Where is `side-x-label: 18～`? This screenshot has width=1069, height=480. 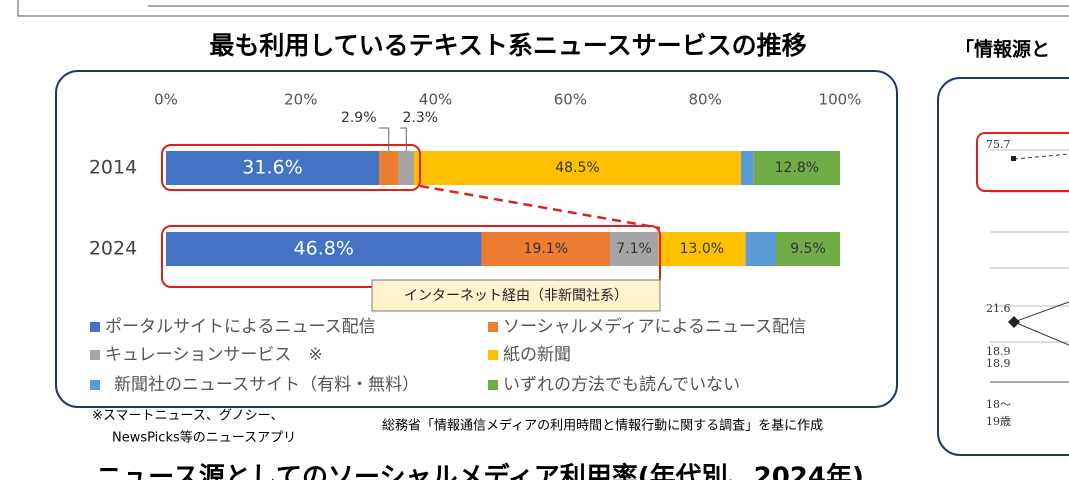 side-x-label: 18～ is located at coordinates (998, 404).